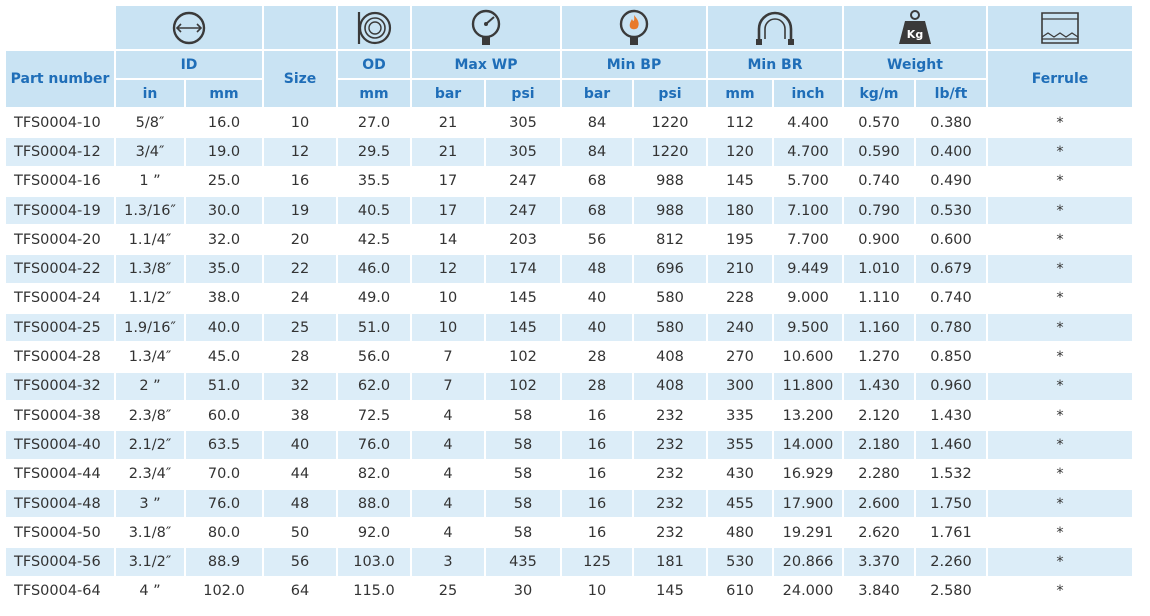 Image resolution: width=1150 pixels, height=616 pixels. I want to click on cell-br-mm: 120, so click(740, 152).